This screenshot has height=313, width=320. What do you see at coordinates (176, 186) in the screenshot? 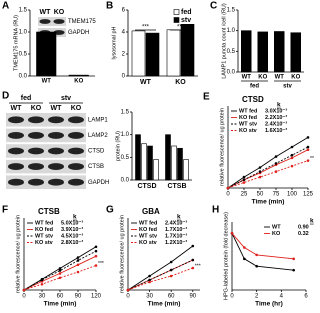
I see `x-tick-label: CTSB` at bounding box center [176, 186].